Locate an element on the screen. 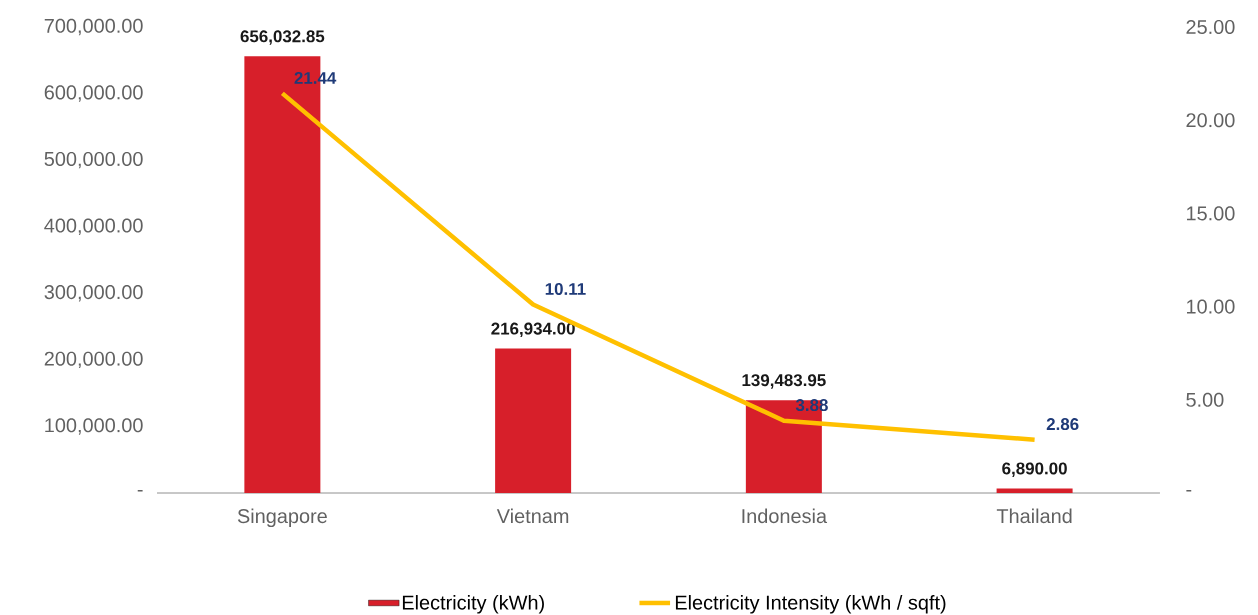 This screenshot has width=1258, height=615. legend-label: Electricity Intensity (kWh / sqft) is located at coordinates (810, 604).